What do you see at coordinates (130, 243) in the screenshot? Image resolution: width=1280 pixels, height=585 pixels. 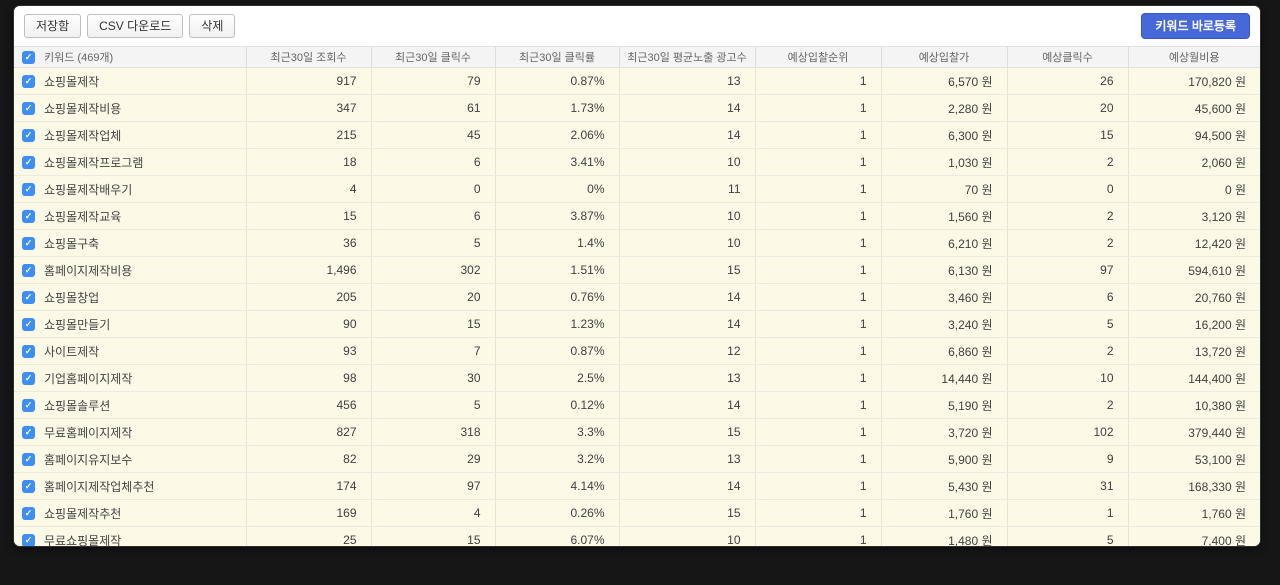 I see `keyword-cell: ✓ 쇼핑몰구축` at bounding box center [130, 243].